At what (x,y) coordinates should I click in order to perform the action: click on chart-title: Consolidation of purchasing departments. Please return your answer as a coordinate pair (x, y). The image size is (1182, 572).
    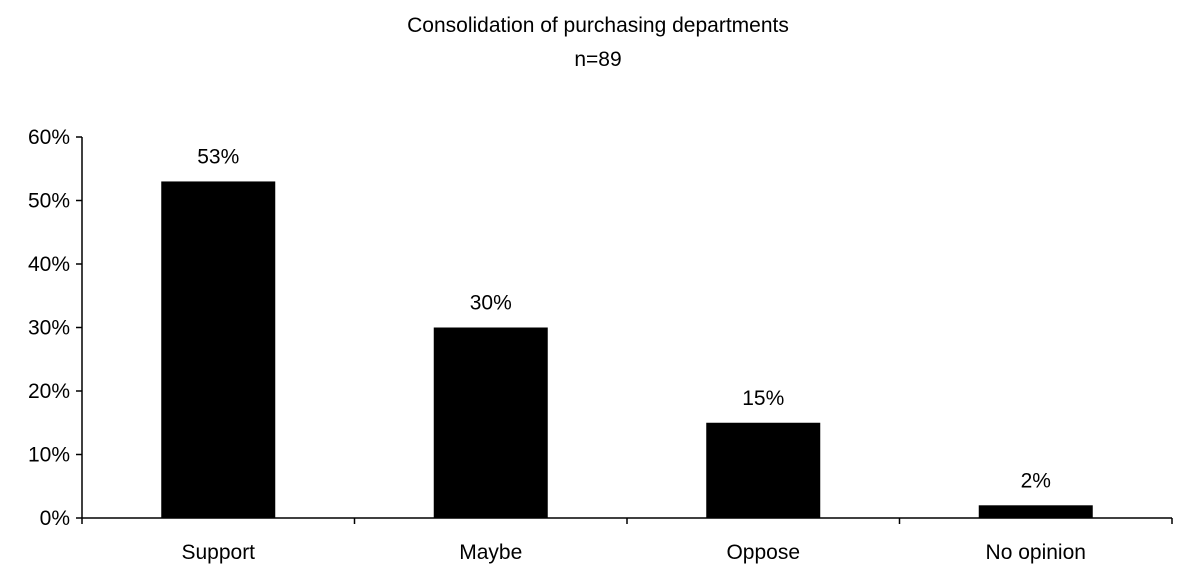
    Looking at the image, I should click on (598, 25).